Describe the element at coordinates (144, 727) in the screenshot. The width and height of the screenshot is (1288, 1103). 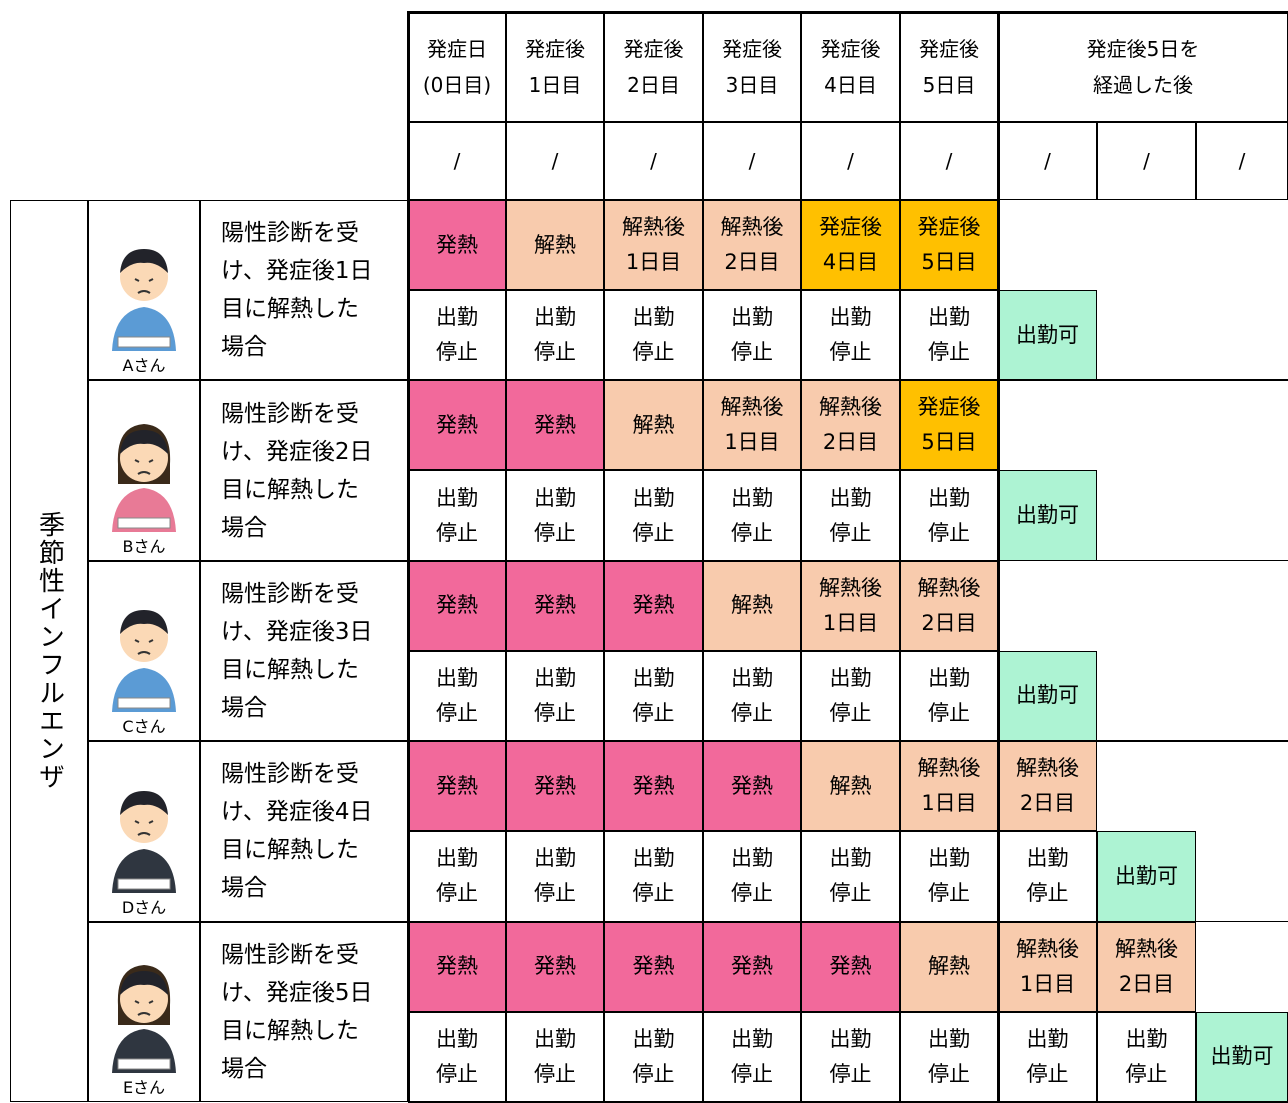
I see `person-name: Cさん` at that location.